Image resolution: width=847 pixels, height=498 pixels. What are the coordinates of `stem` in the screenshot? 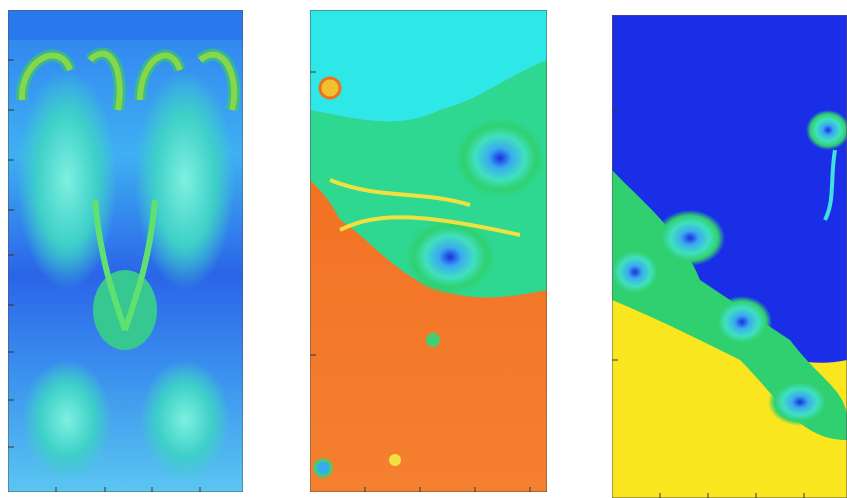 It's located at (125, 265).